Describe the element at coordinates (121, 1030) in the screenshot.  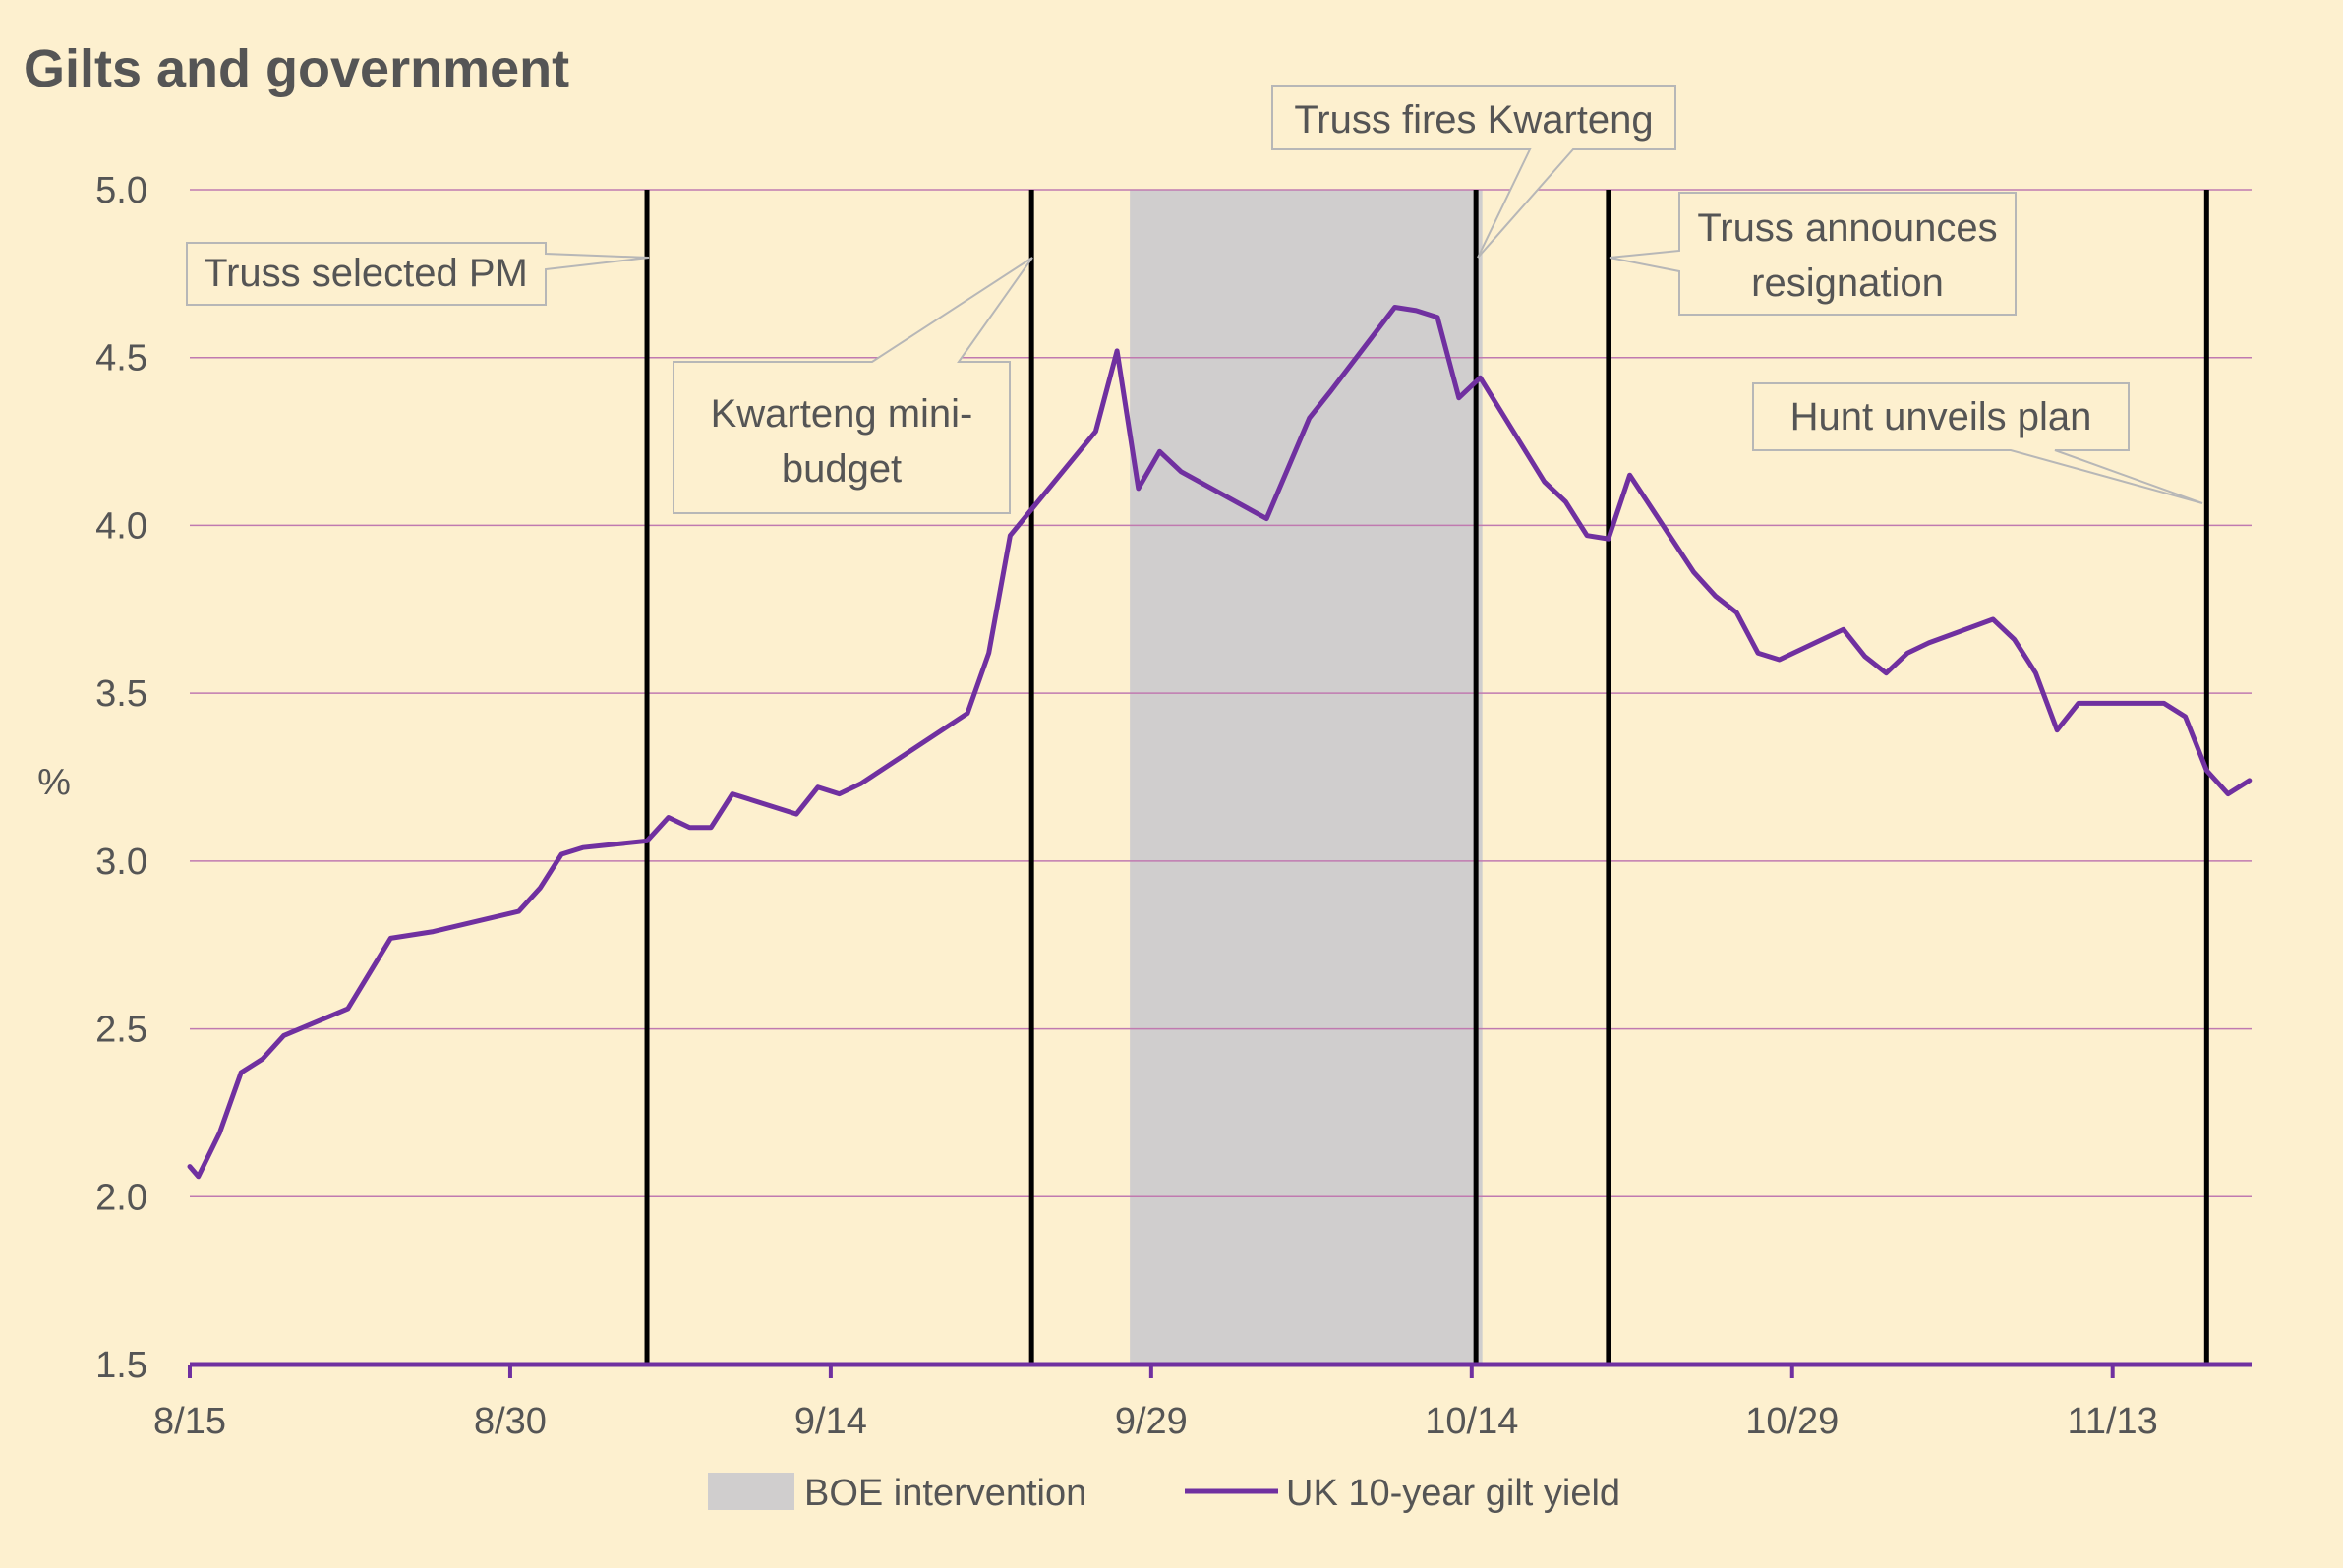
I see `y-tick-label: 2.5` at that location.